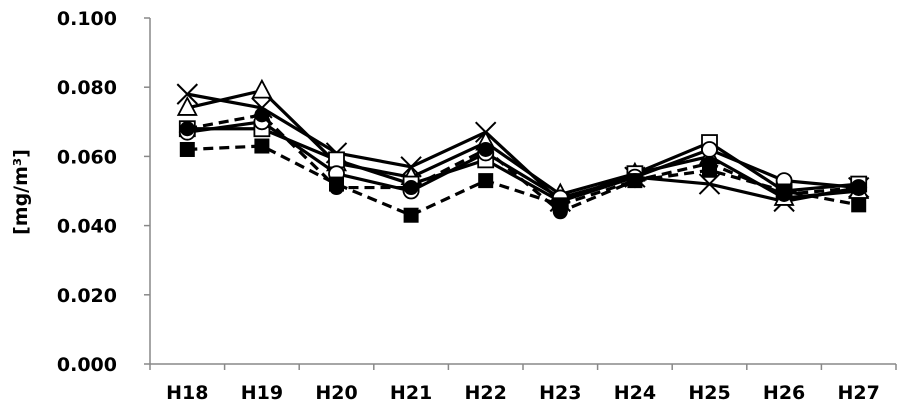  What do you see at coordinates (87, 19) in the screenshot?
I see `y-tick-label: 0.100` at bounding box center [87, 19].